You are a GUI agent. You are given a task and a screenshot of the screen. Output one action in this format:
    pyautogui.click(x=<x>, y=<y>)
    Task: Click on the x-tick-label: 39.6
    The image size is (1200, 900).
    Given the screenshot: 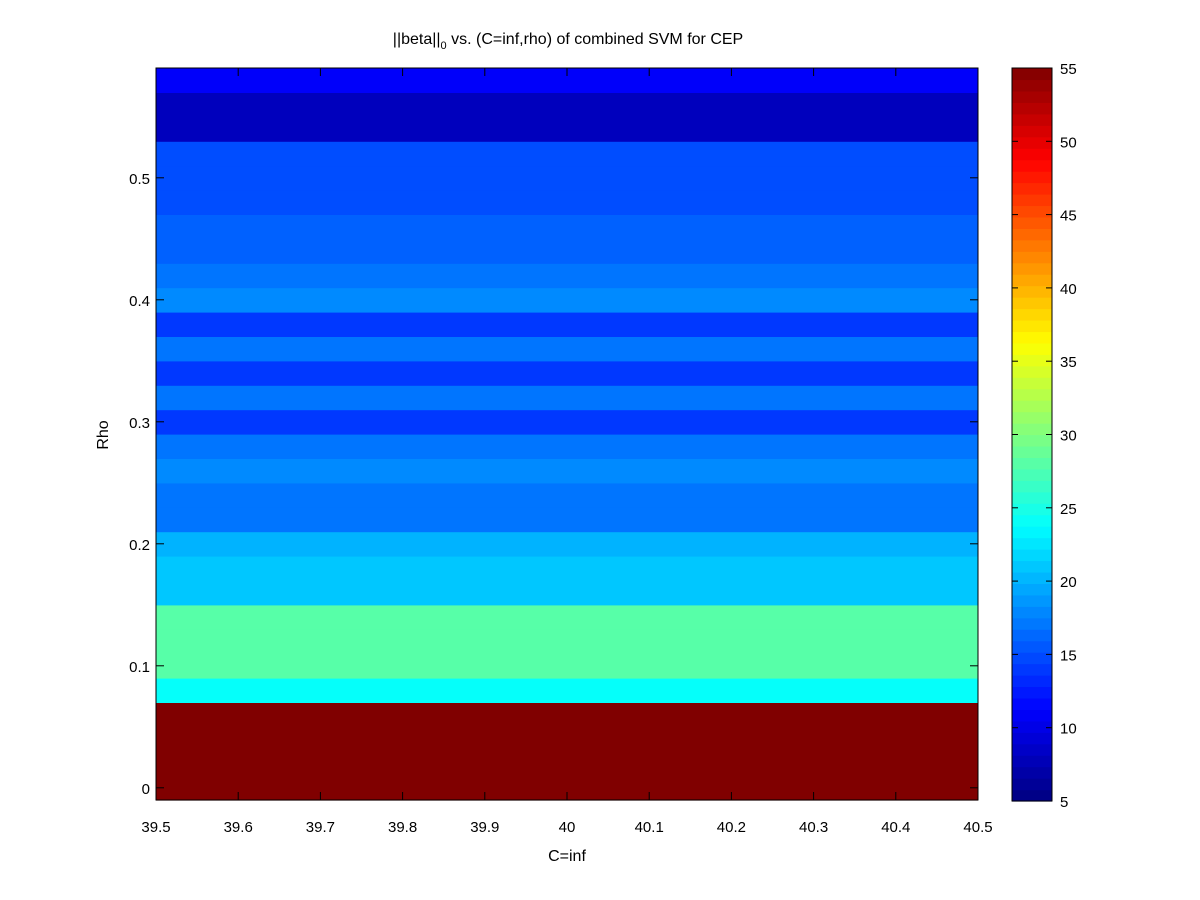 What is the action you would take?
    pyautogui.click(x=238, y=827)
    